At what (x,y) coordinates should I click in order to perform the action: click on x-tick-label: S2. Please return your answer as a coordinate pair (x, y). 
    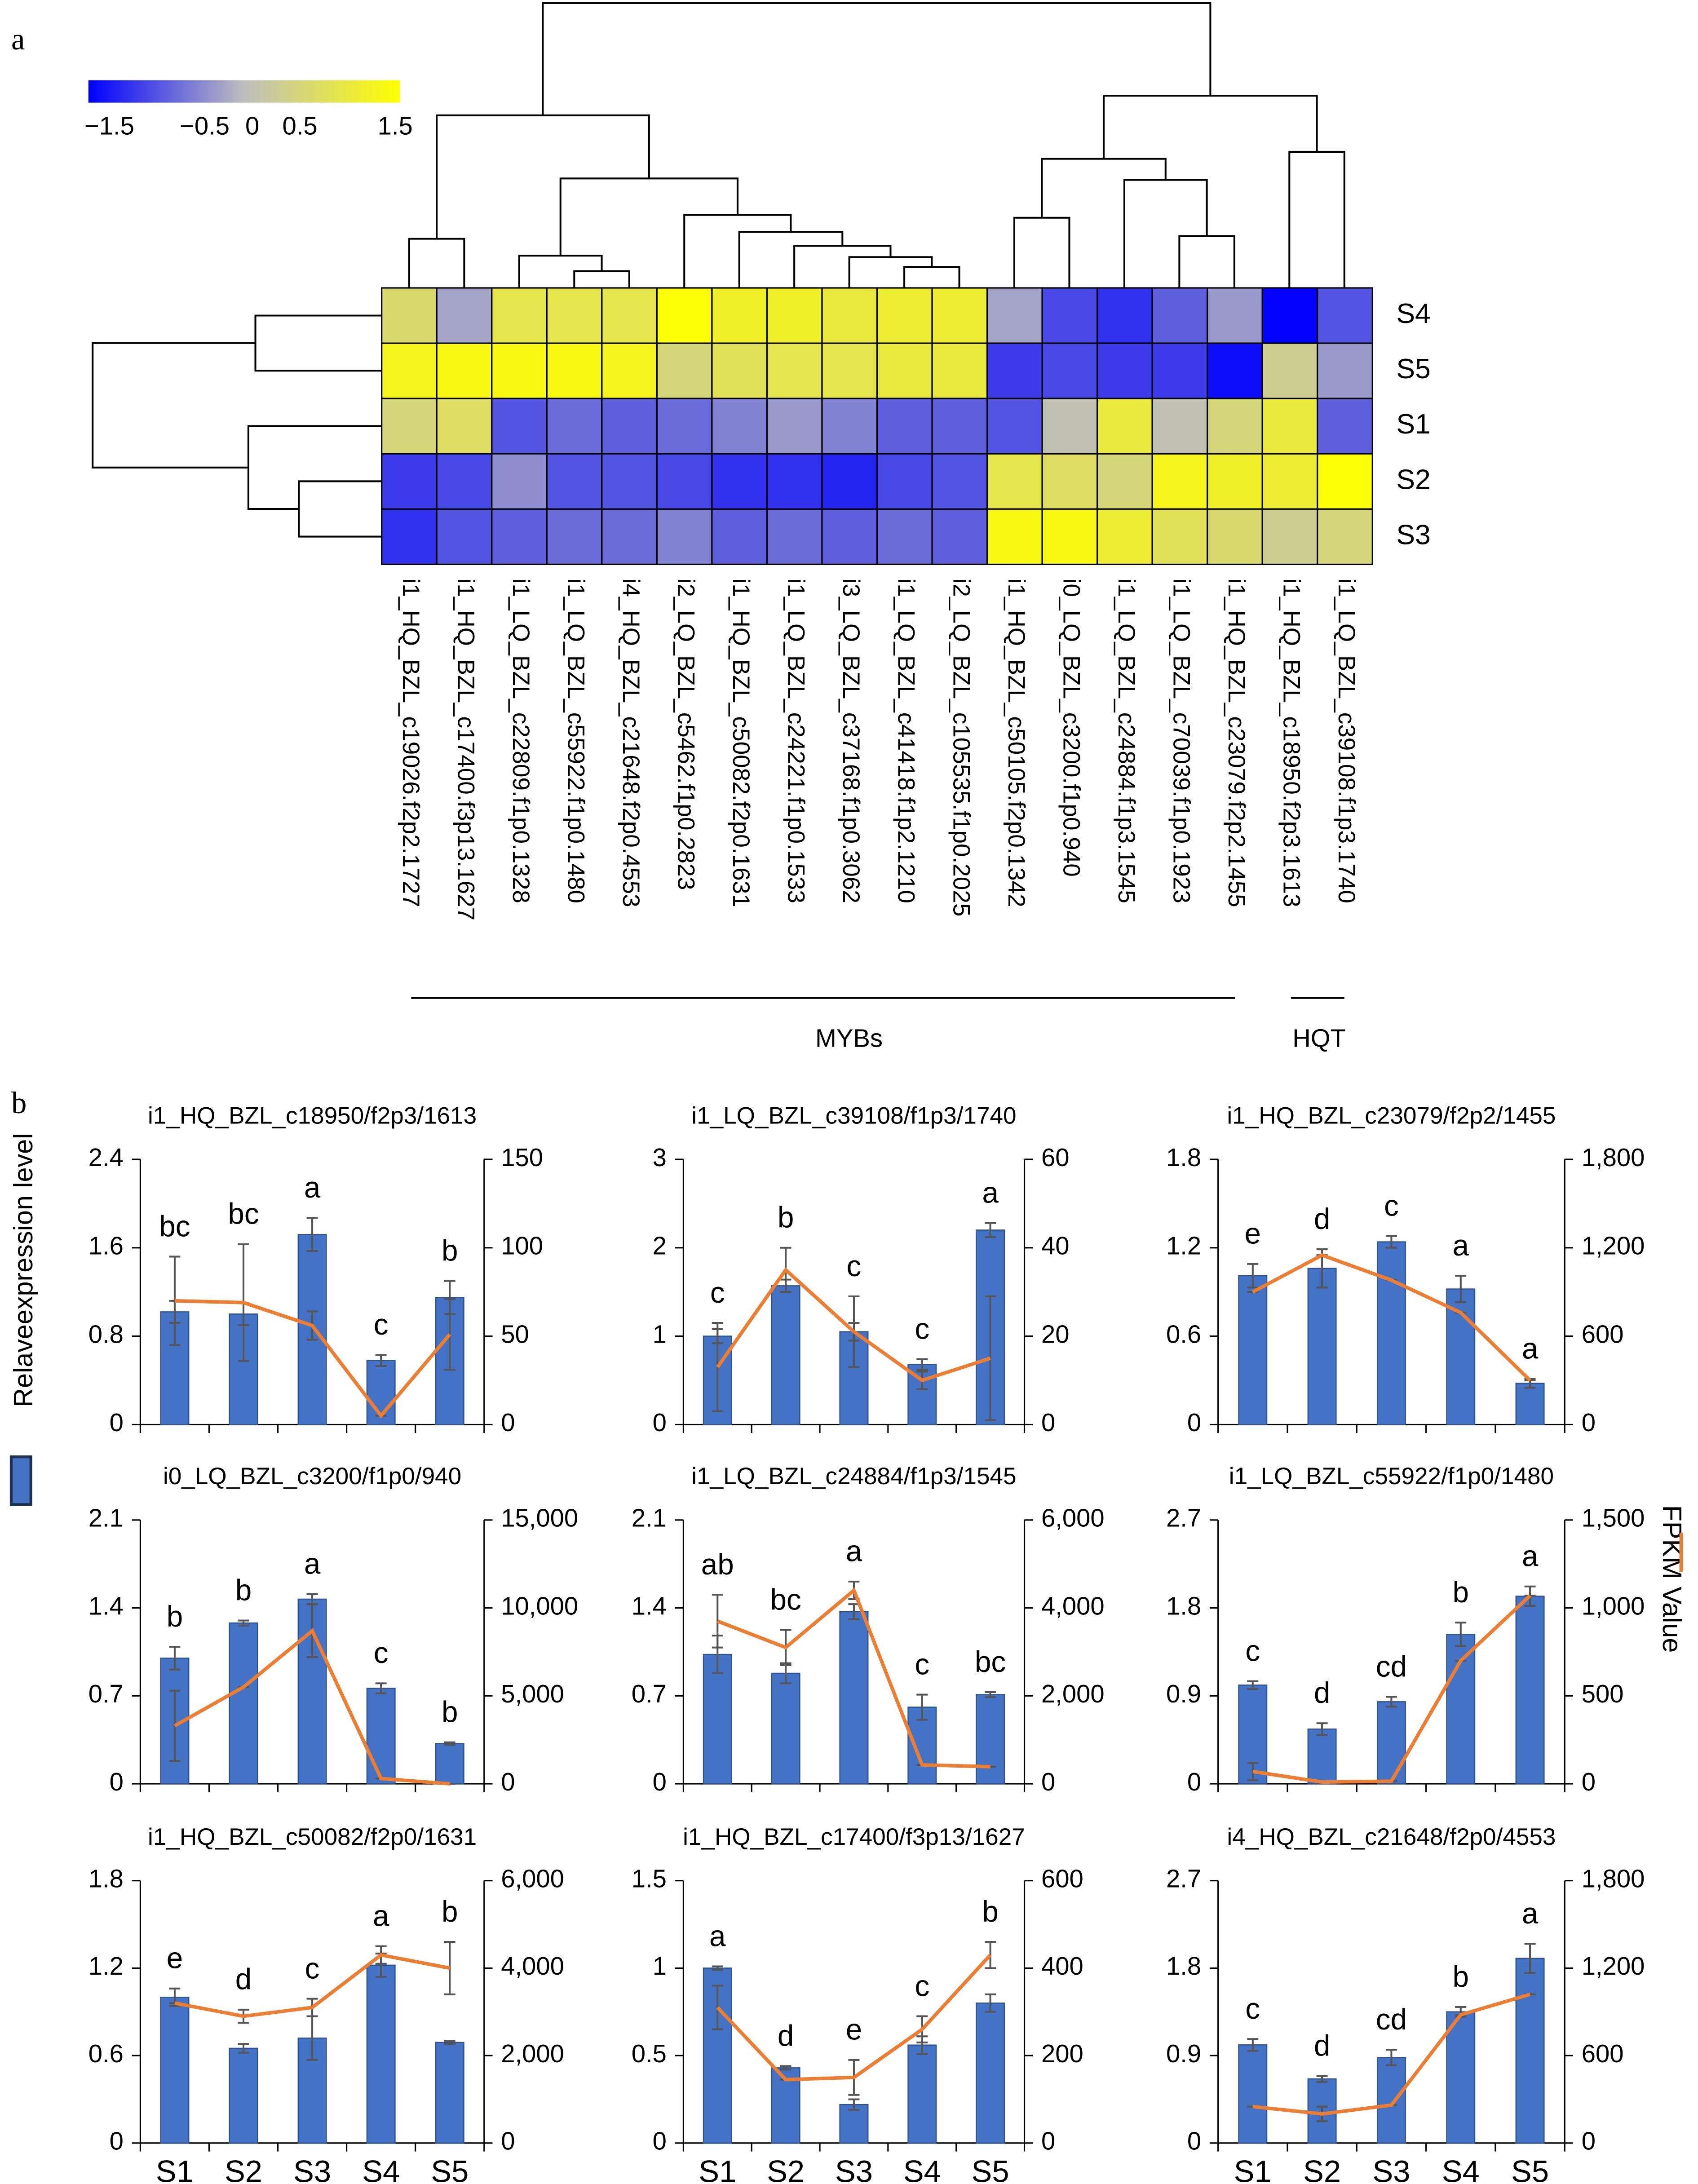
    Looking at the image, I should click on (1322, 2169).